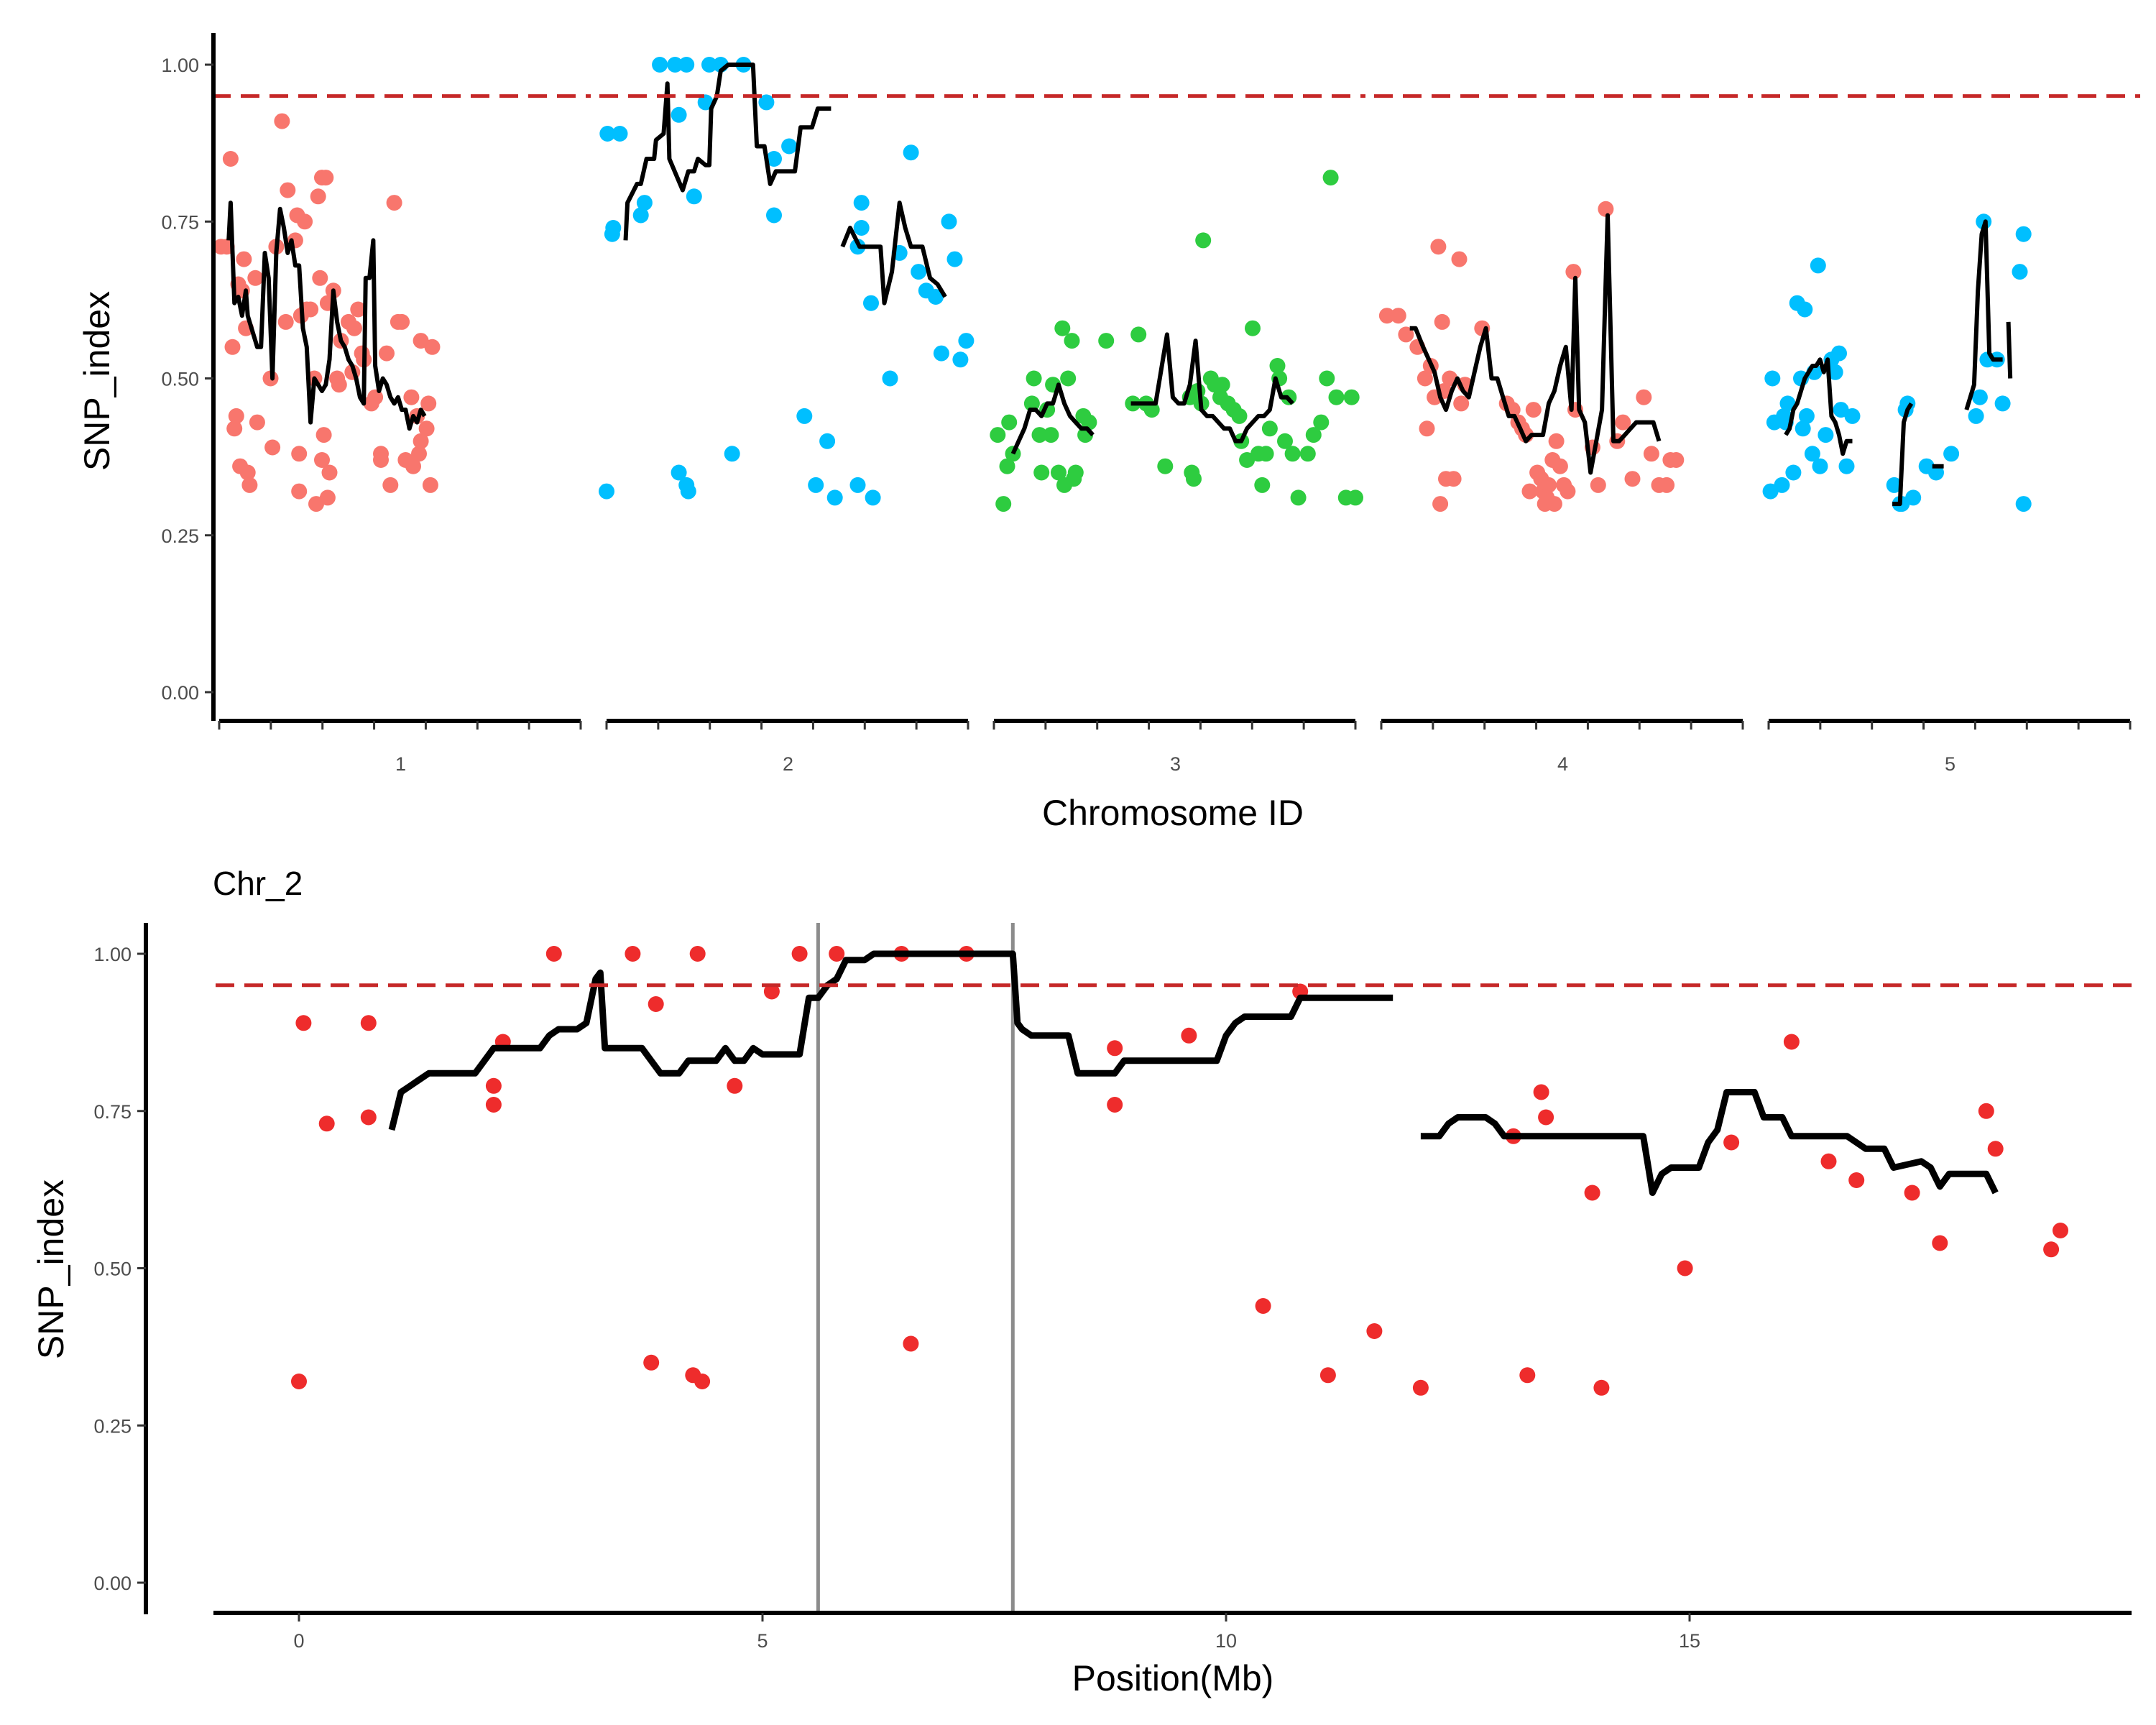  What do you see at coordinates (1562, 764) in the screenshot?
I see `chr4-tick-label: 4` at bounding box center [1562, 764].